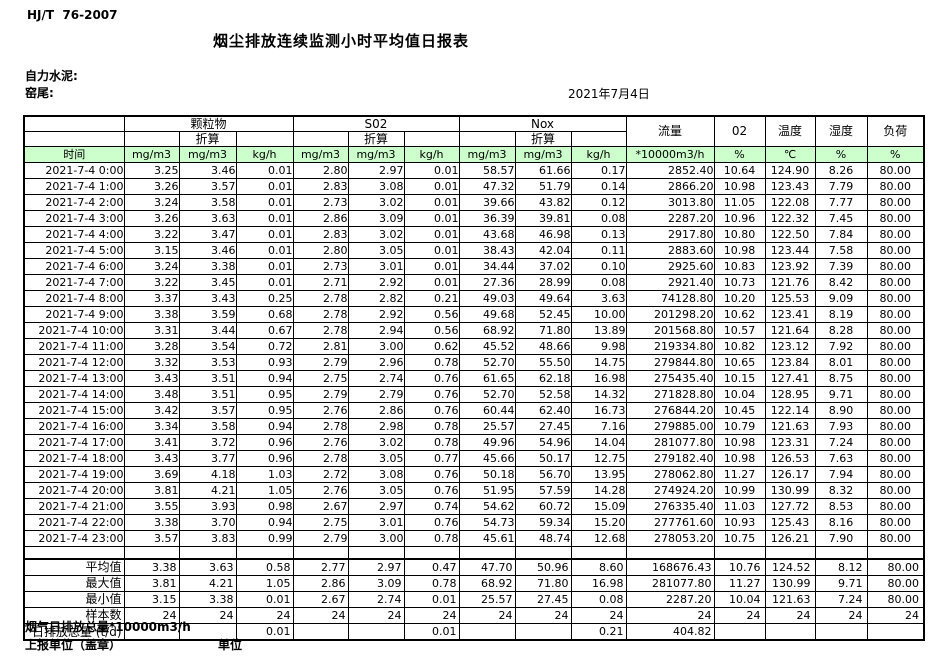 The image size is (947, 658). What do you see at coordinates (543, 266) in the screenshot?
I see `value-cell: 37.02` at bounding box center [543, 266].